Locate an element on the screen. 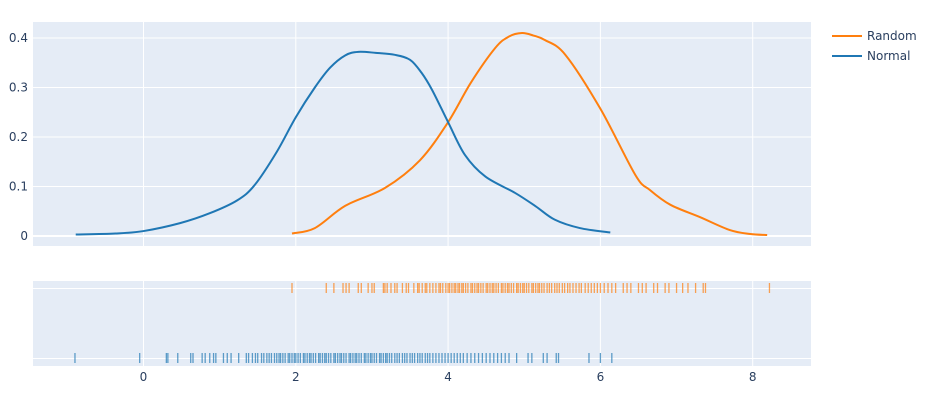 Image resolution: width=925 pixels, height=403 pixels. y-tick-label: 0.3 is located at coordinates (18, 88).